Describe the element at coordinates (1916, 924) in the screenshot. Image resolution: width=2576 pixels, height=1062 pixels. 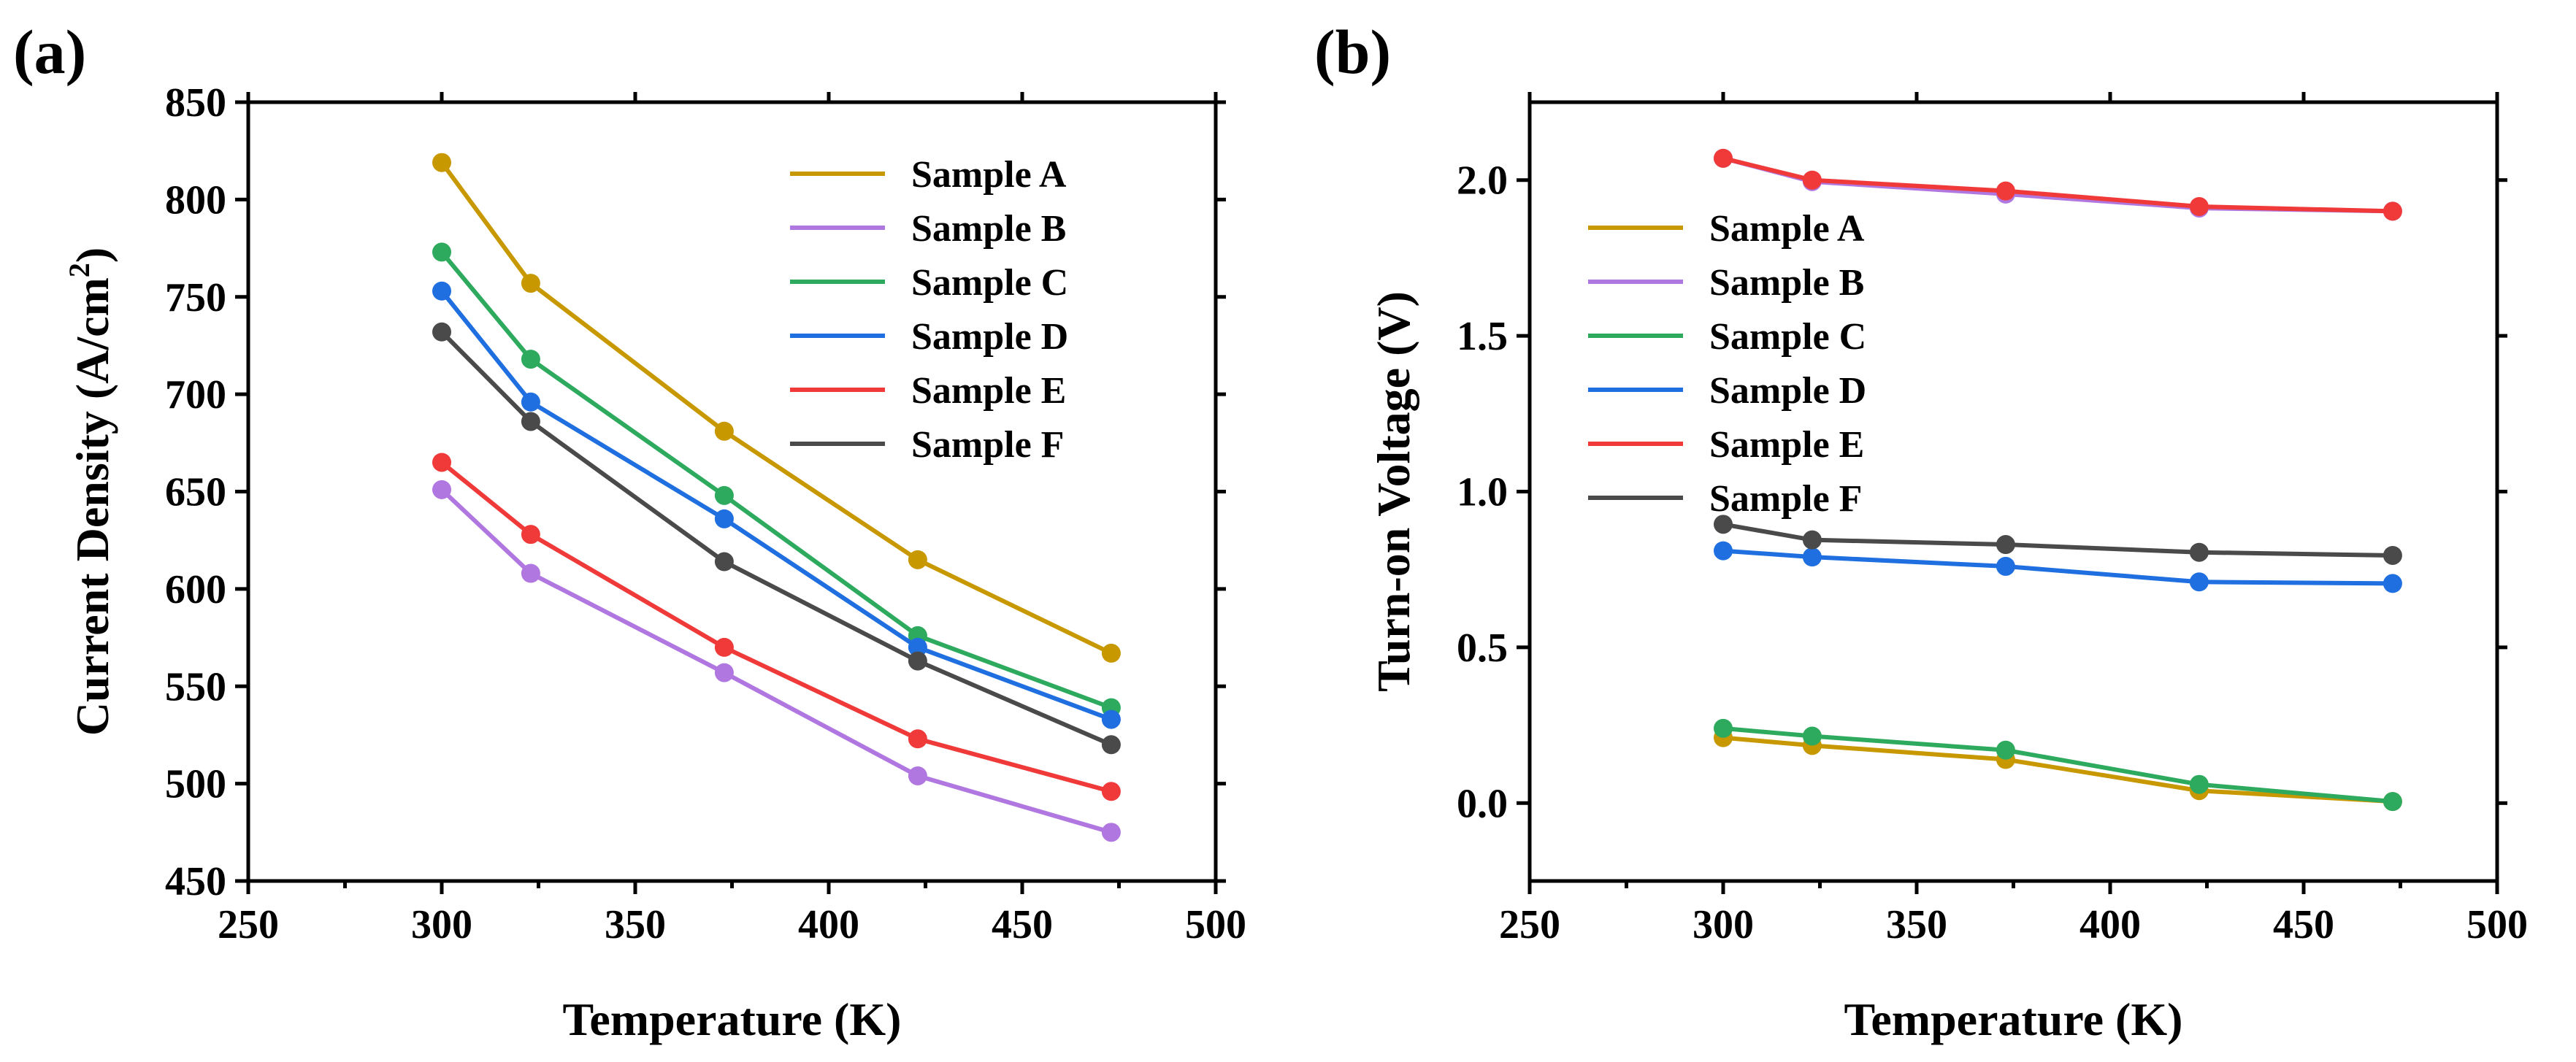
I see `x-tick-label-b: 350` at that location.